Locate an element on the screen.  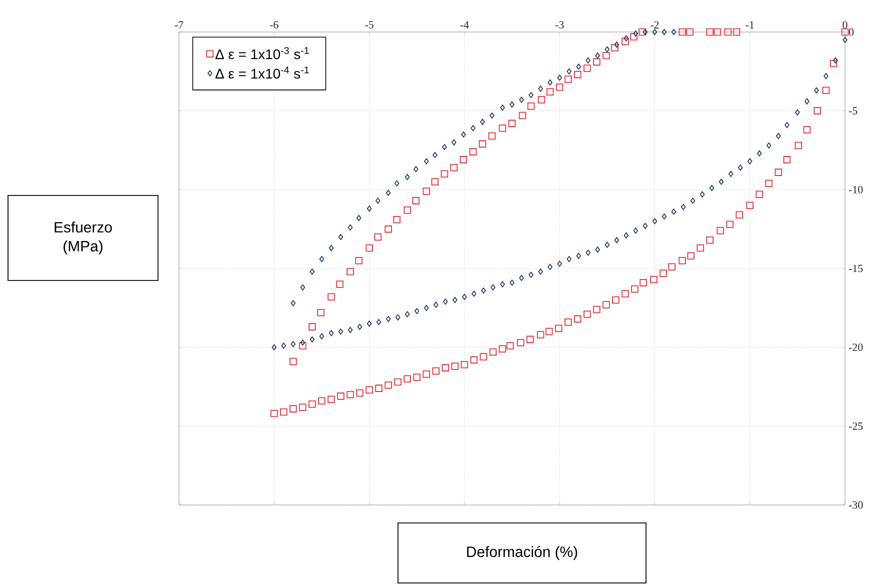
x-tick-label: -4 is located at coordinates (464, 24).